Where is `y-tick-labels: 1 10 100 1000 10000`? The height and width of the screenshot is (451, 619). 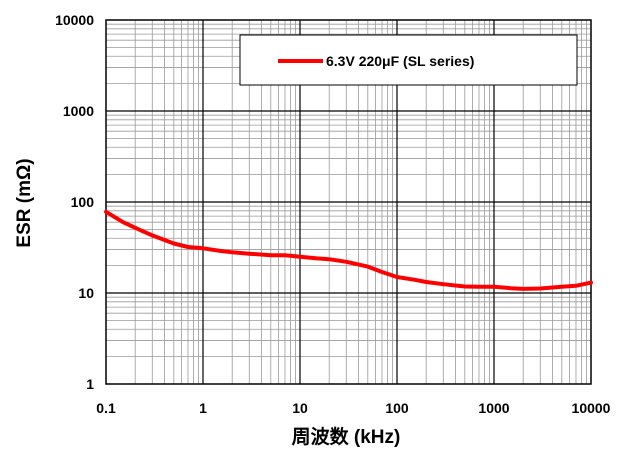
y-tick-labels: 1 10 100 1000 10000 is located at coordinates (74, 202).